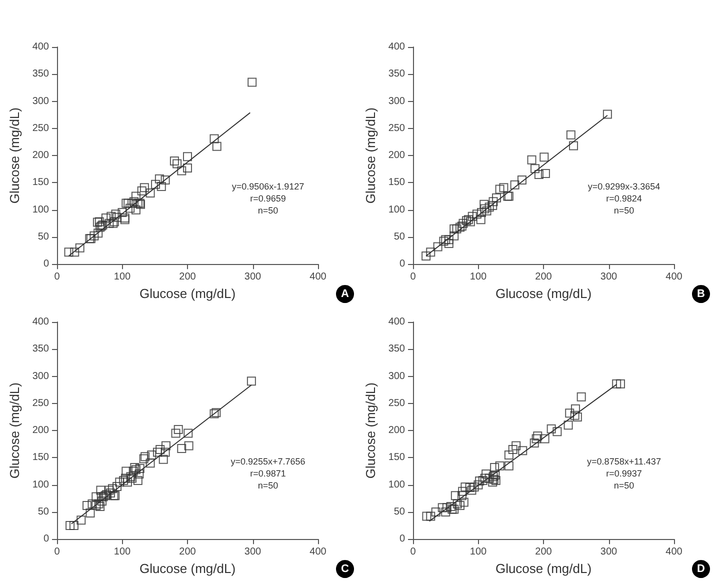 The width and height of the screenshot is (713, 583). Describe the element at coordinates (624, 485) in the screenshot. I see `annotation: n=50` at that location.